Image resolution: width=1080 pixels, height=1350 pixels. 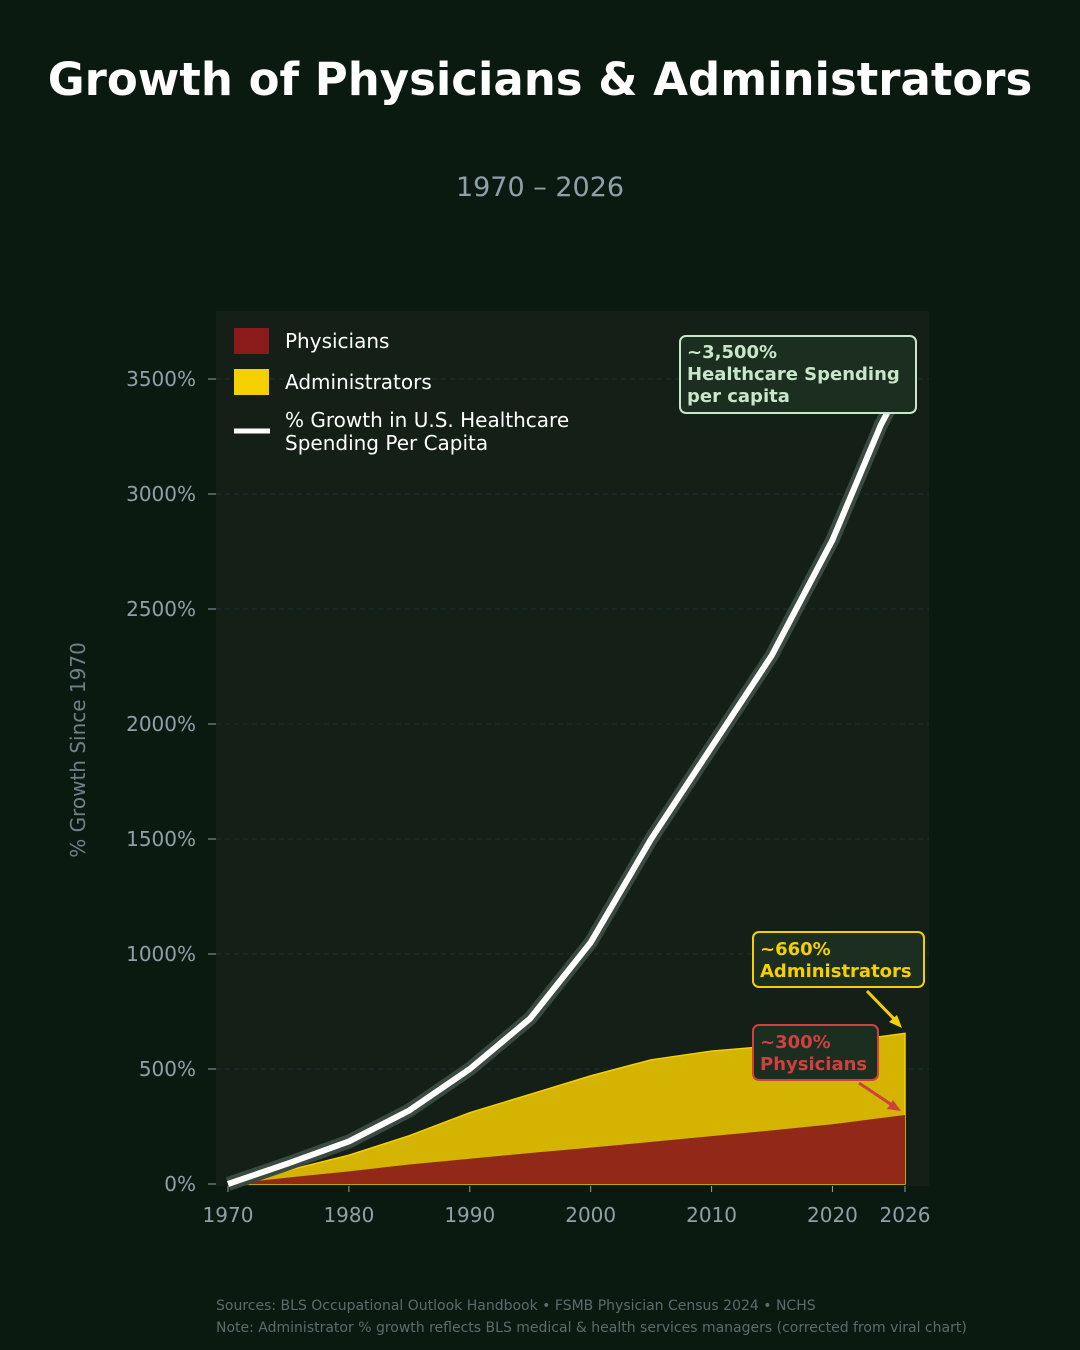 What do you see at coordinates (540, 79) in the screenshot?
I see `chart-title: Growth of Physicians & Administrators` at bounding box center [540, 79].